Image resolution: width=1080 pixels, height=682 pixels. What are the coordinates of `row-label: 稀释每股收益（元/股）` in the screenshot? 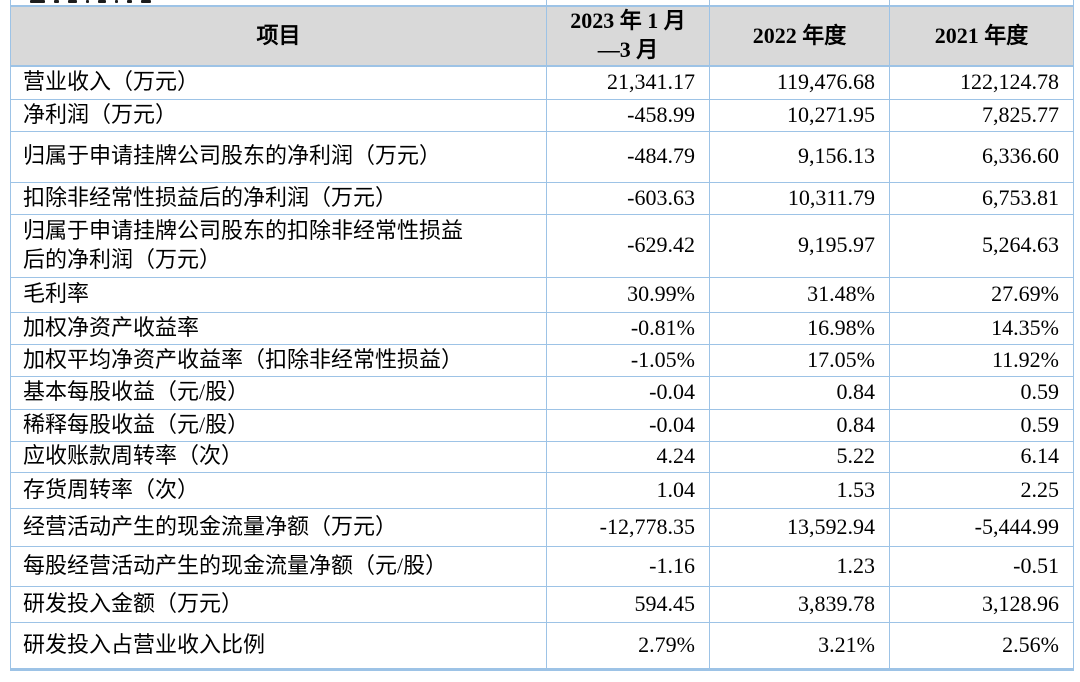 It's located at (278, 425).